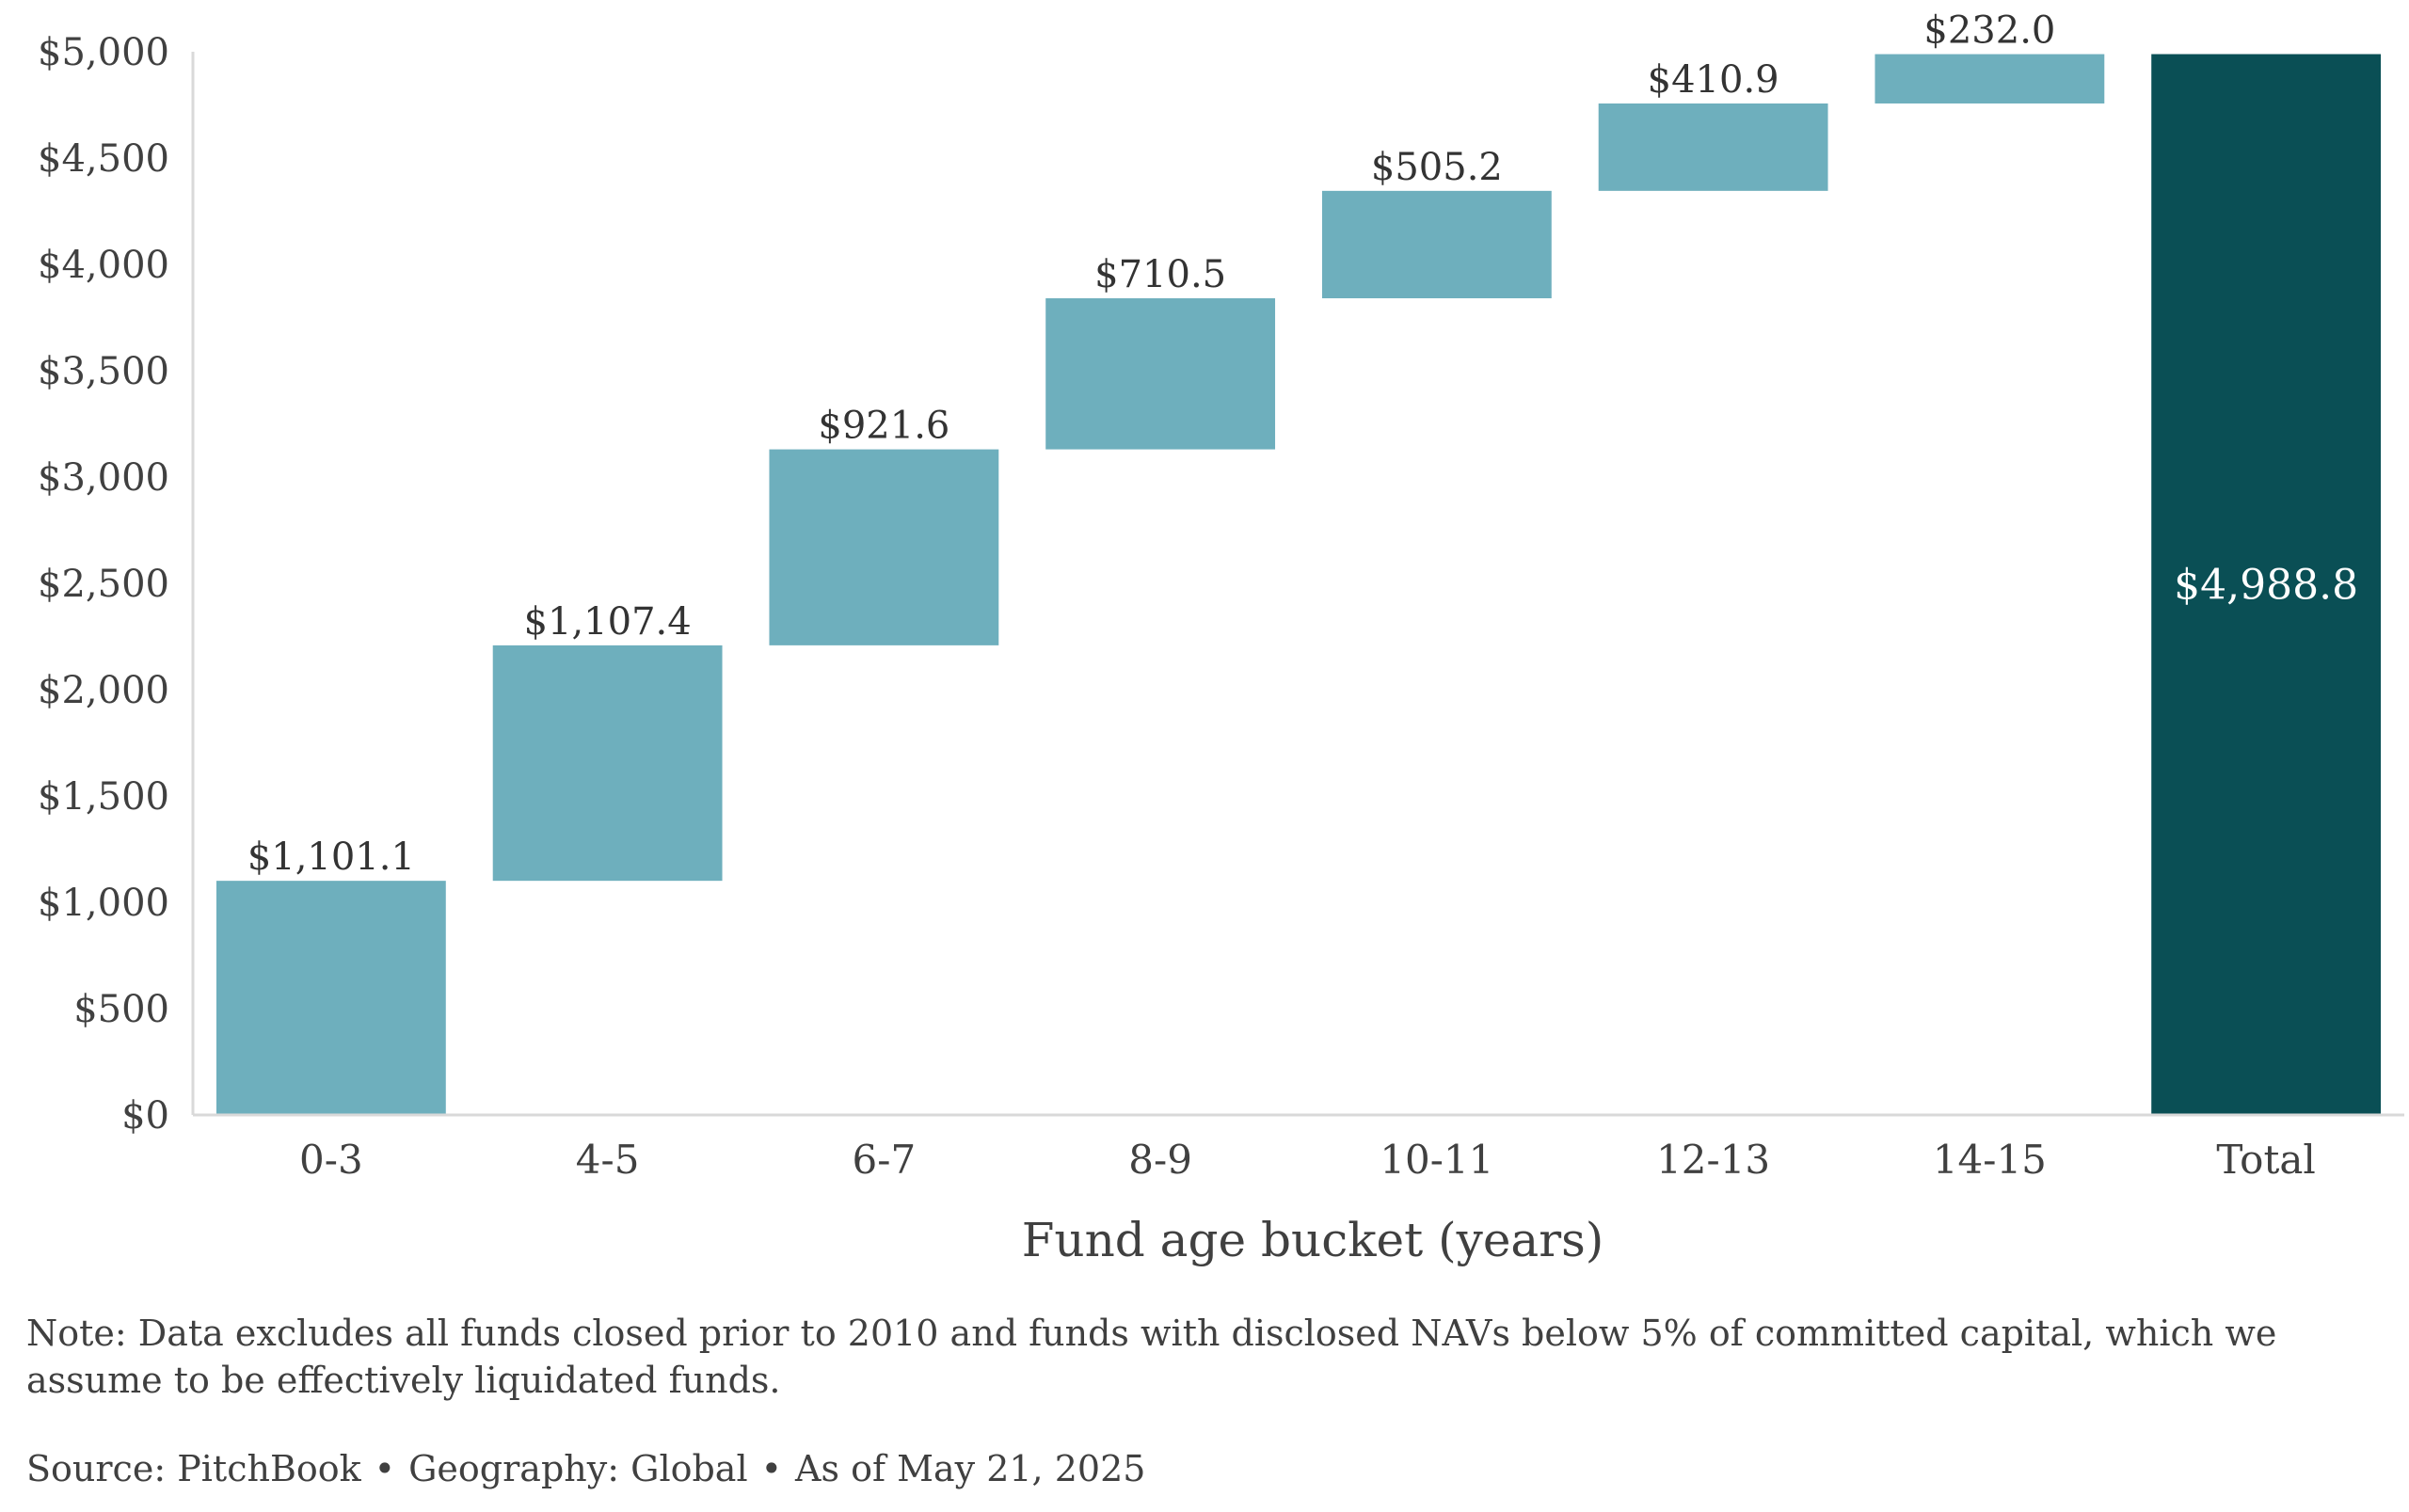 Image resolution: width=2409 pixels, height=1512 pixels. What do you see at coordinates (145, 1116) in the screenshot?
I see `y-tick-label: $0` at bounding box center [145, 1116].